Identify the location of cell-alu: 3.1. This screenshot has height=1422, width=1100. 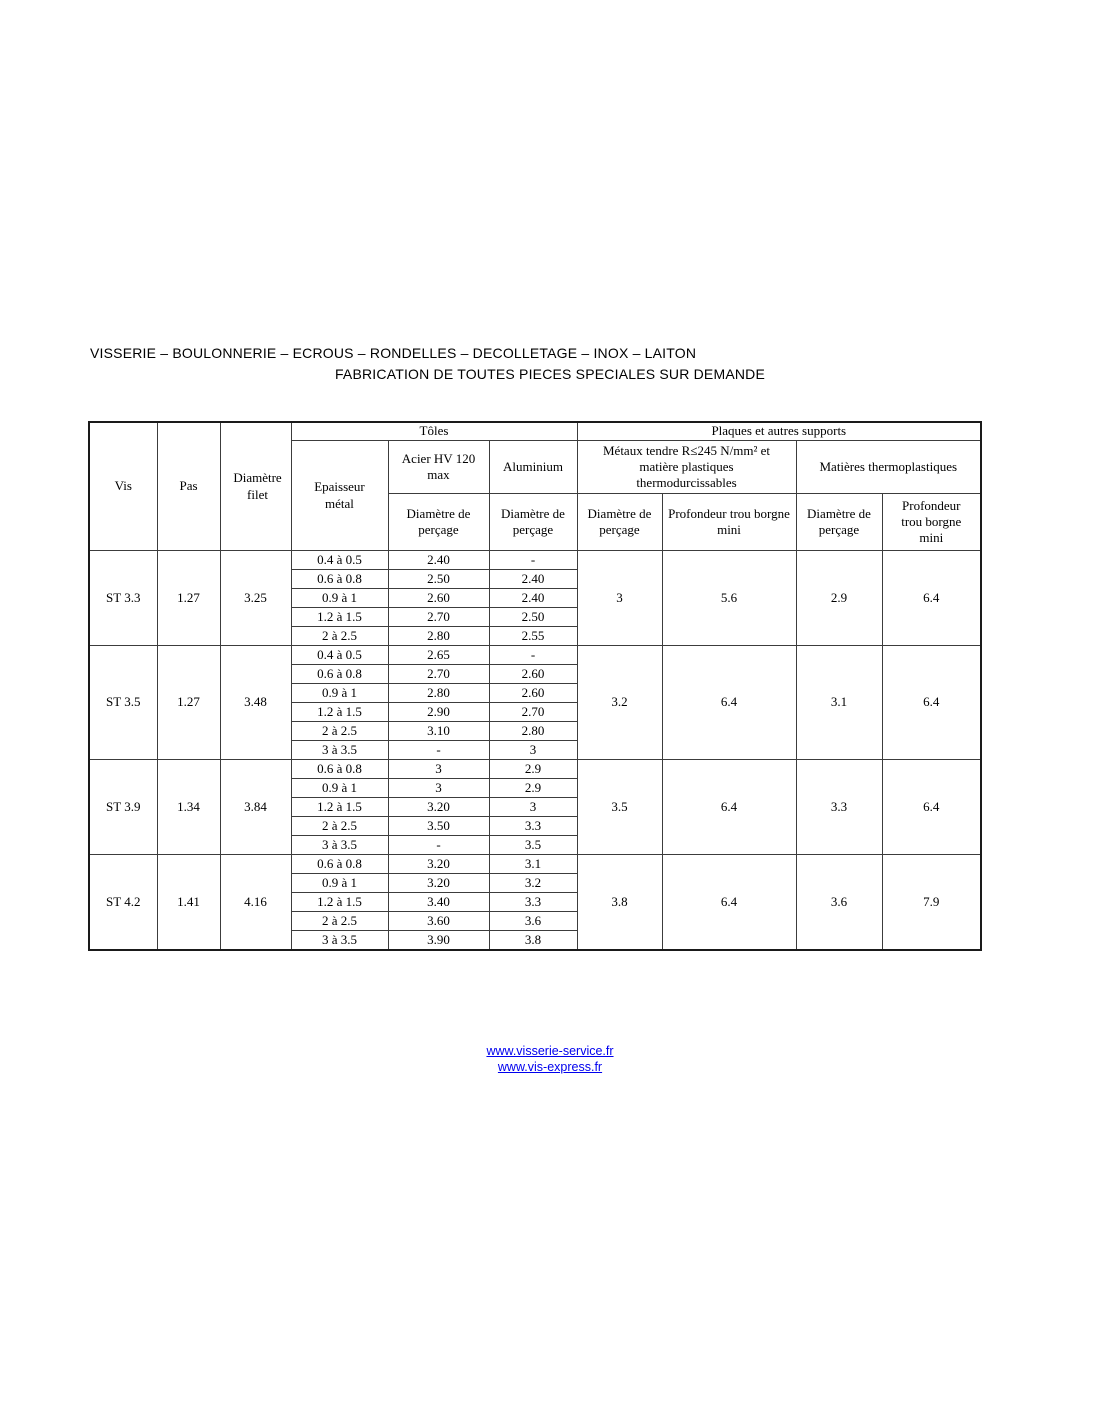
(533, 864).